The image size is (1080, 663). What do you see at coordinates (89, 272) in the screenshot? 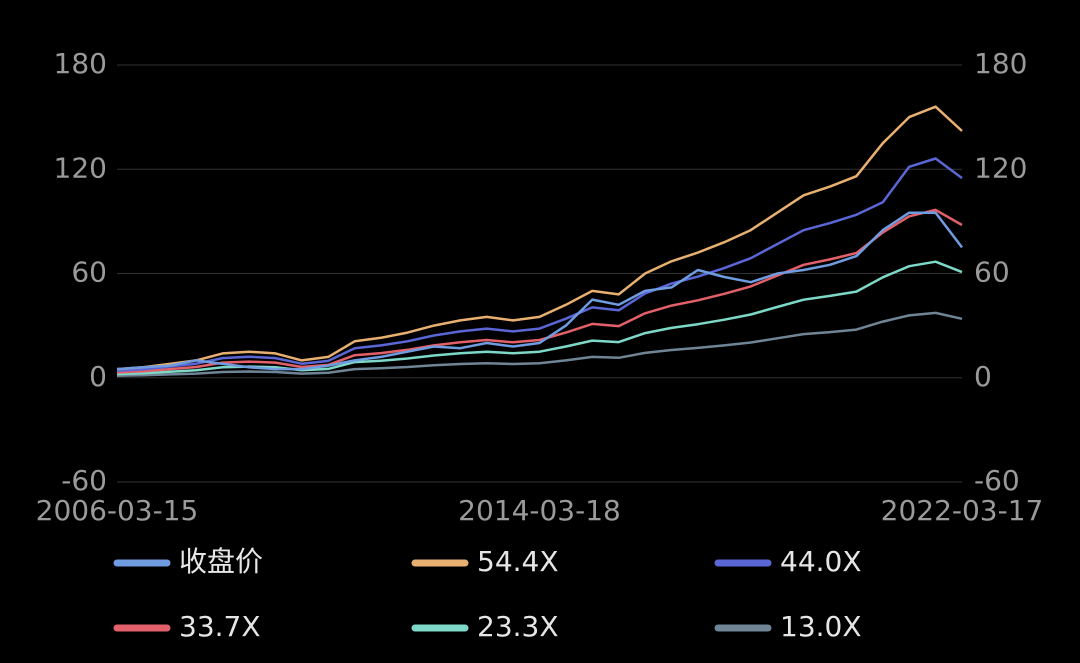
I see `y-tick-label: 60` at bounding box center [89, 272].